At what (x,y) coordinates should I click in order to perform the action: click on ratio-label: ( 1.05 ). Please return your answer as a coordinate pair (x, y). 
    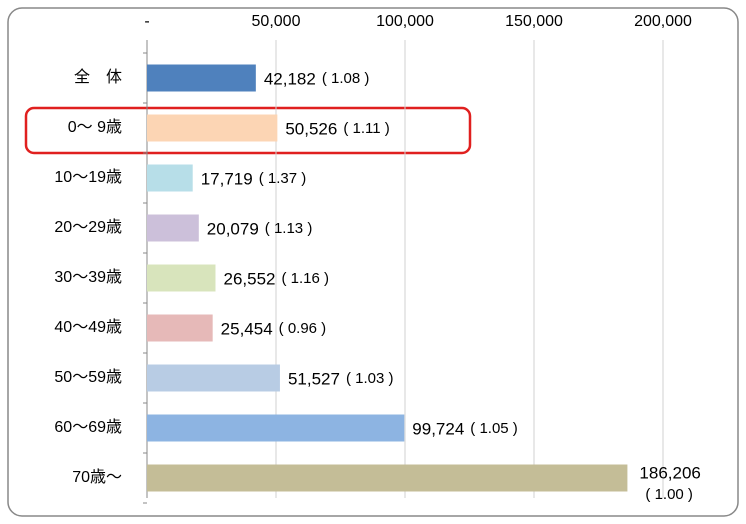
    Looking at the image, I should click on (494, 428).